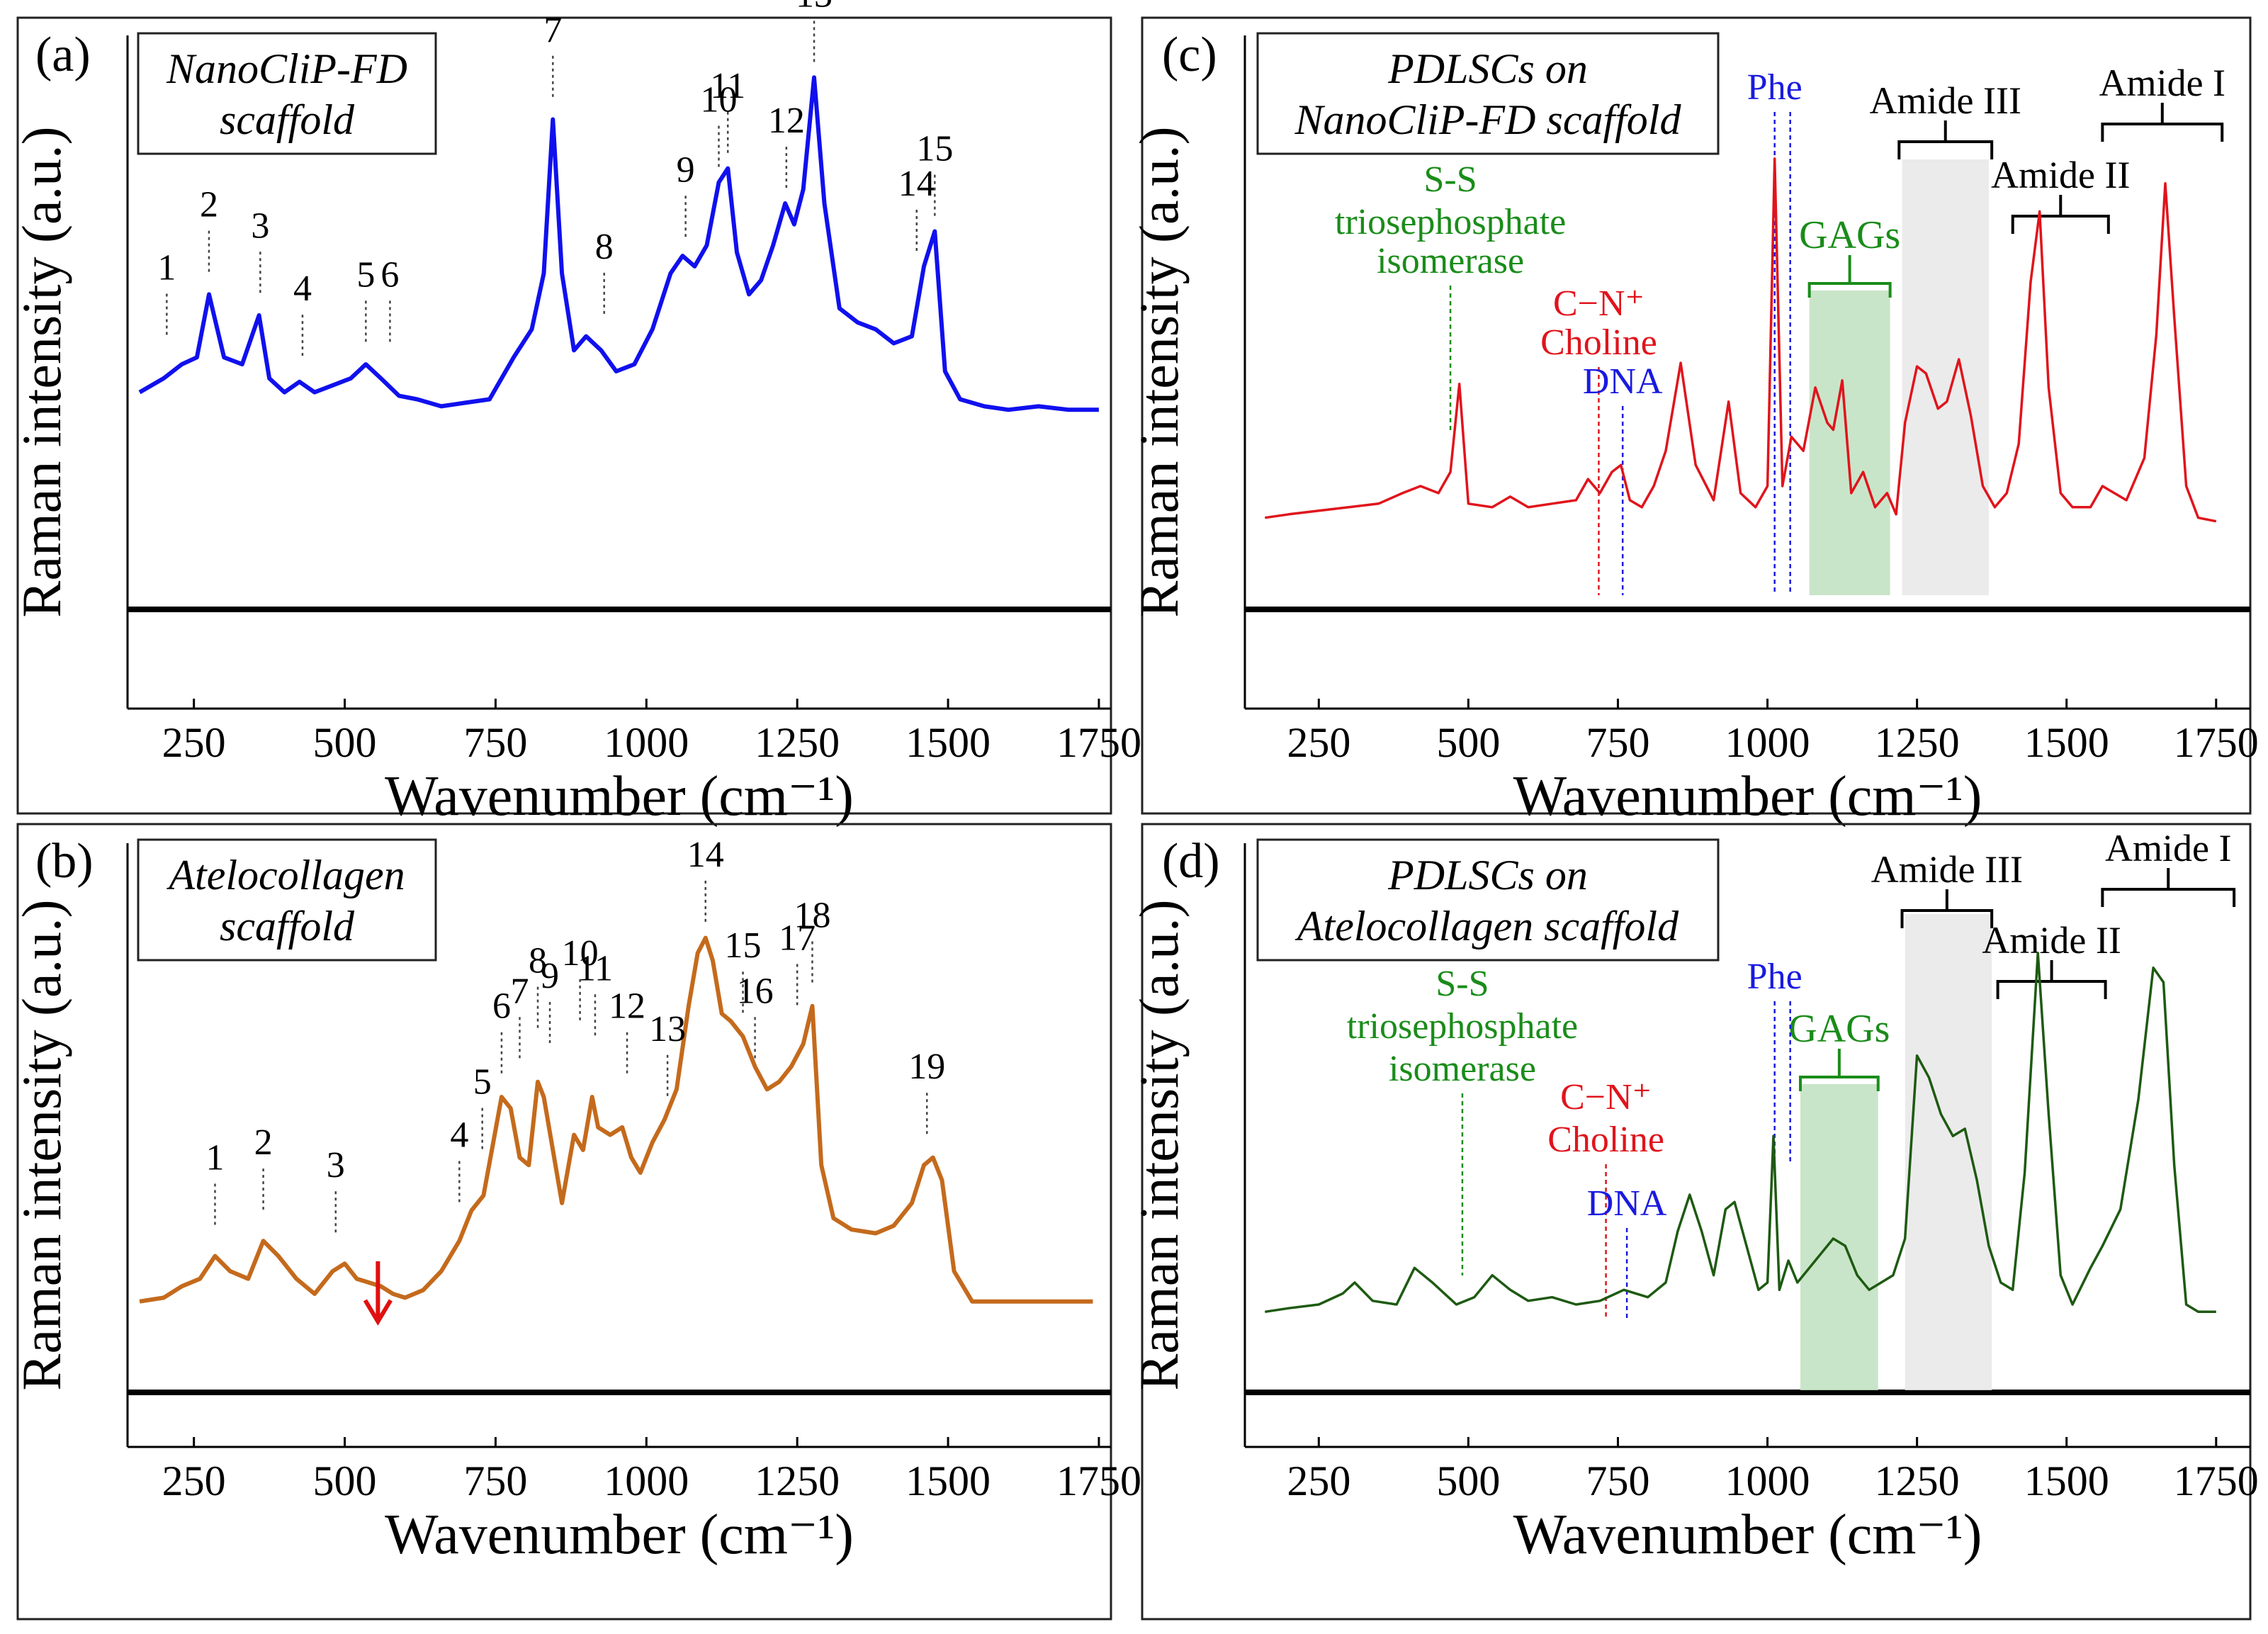  What do you see at coordinates (1839, 1029) in the screenshot?
I see `gags-label: GAGs` at bounding box center [1839, 1029].